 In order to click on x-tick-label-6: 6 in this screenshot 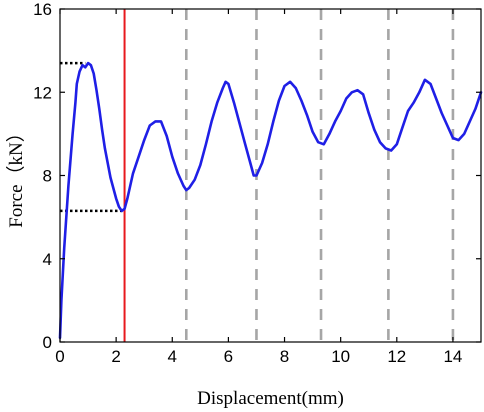, I will do `click(228, 356)`.